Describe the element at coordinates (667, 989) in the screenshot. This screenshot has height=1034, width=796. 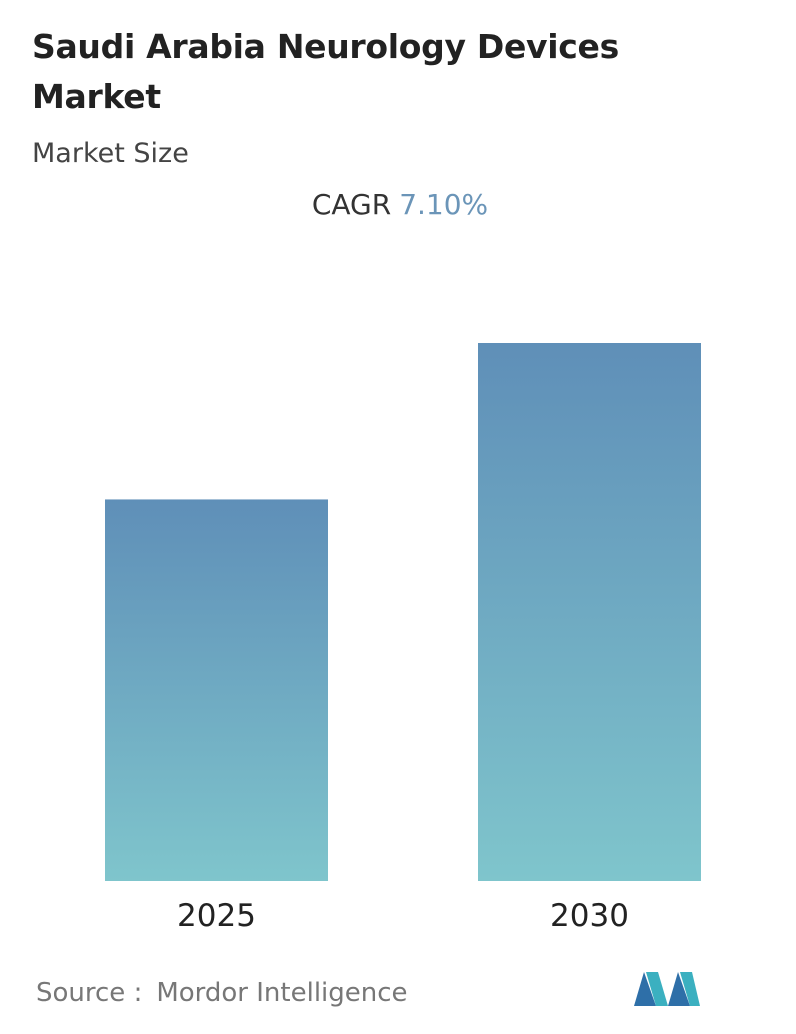
I see `logo` at that location.